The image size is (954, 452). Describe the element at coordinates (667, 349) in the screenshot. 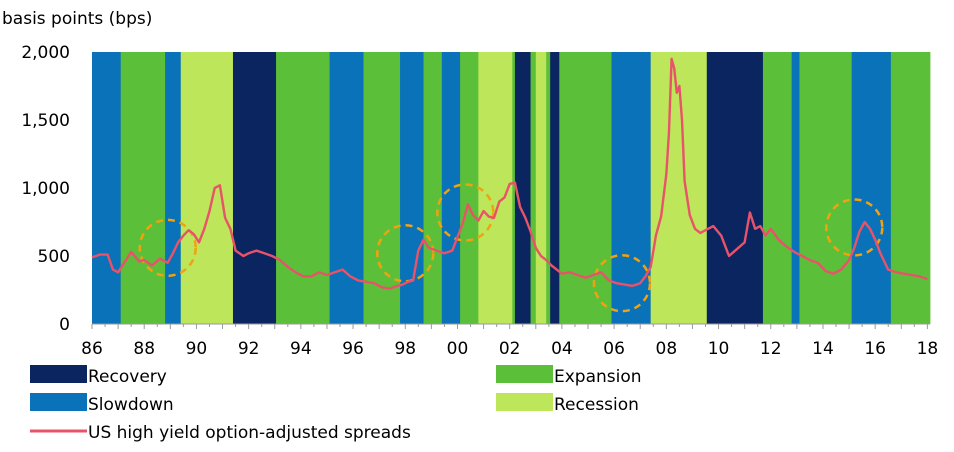

I see `x-tick-label: 08` at that location.